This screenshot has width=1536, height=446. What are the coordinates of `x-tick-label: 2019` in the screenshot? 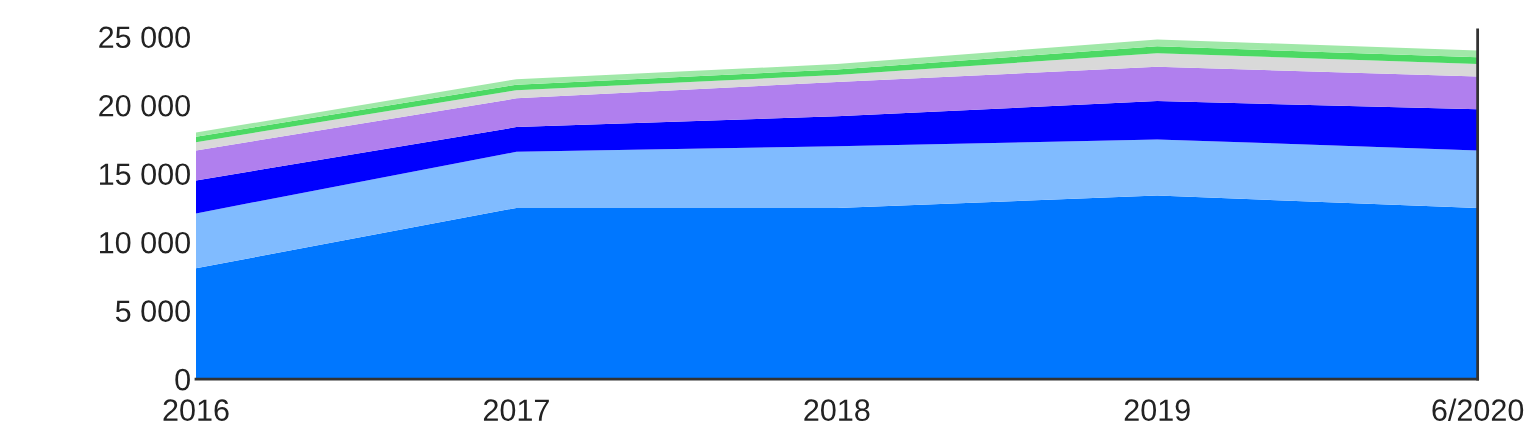 It's located at (1157, 410).